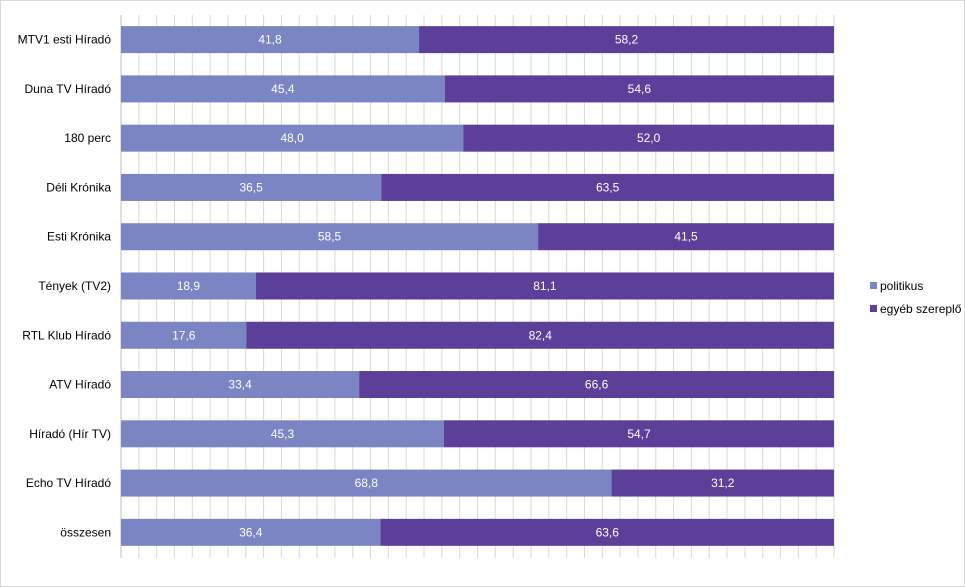  I want to click on data-label: 45,4, so click(283, 89).